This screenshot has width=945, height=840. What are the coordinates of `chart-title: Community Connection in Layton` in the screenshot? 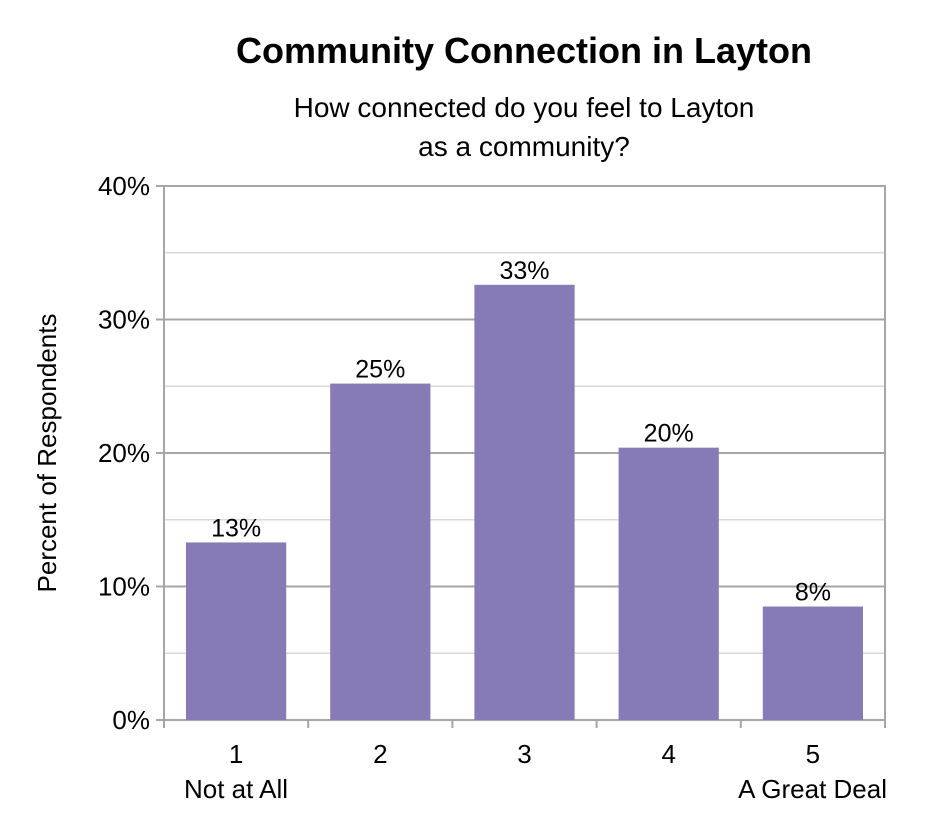 It's located at (524, 50).